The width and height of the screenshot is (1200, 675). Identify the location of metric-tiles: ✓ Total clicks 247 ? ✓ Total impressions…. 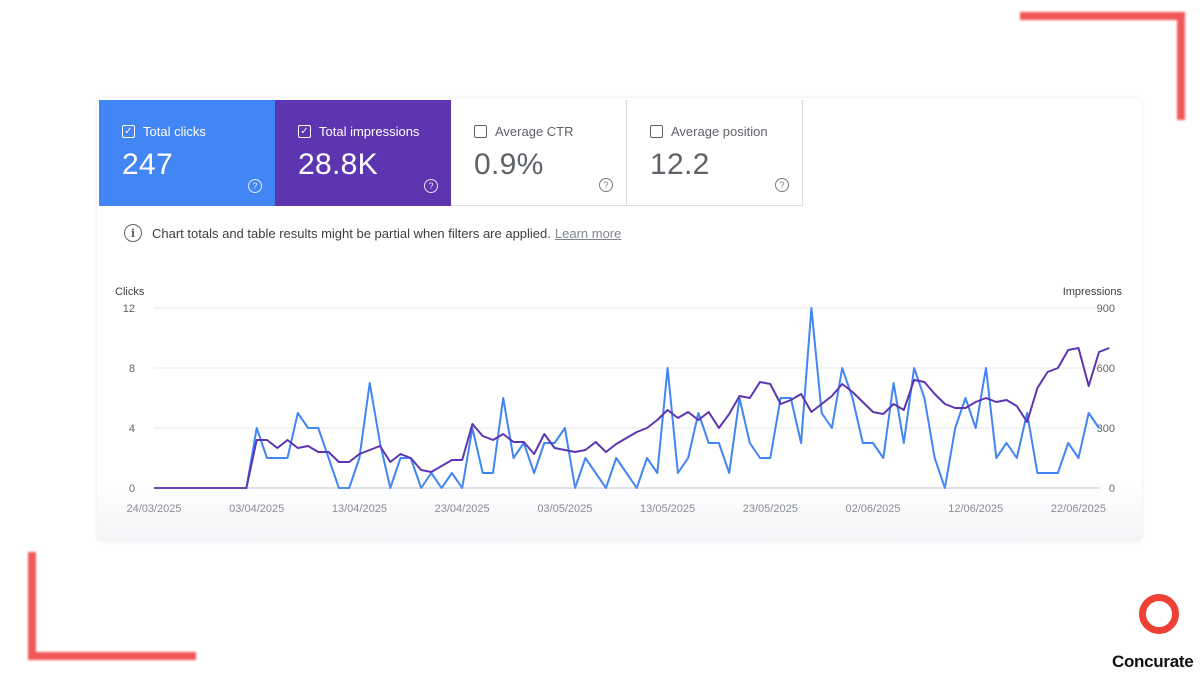
(451, 153).